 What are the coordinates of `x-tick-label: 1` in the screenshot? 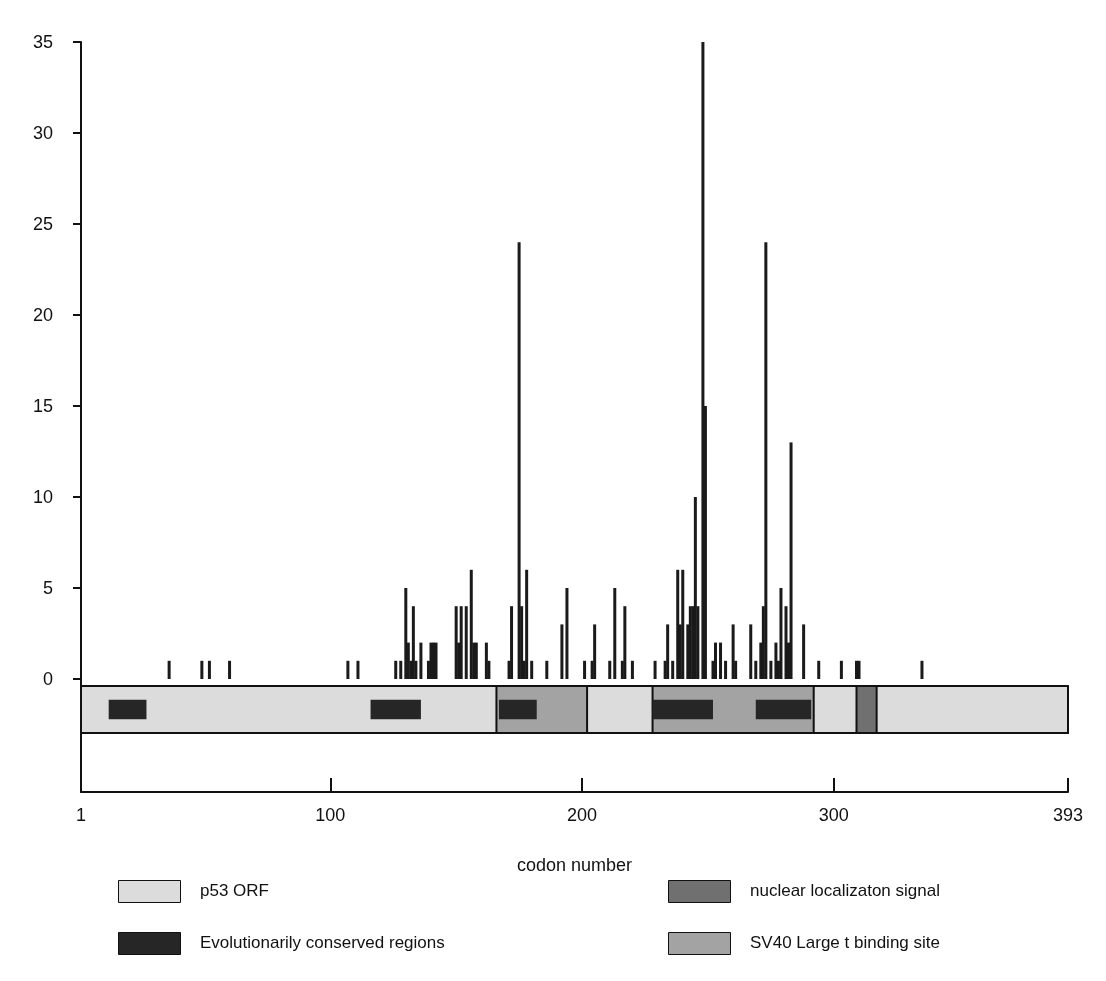 It's located at (81, 815).